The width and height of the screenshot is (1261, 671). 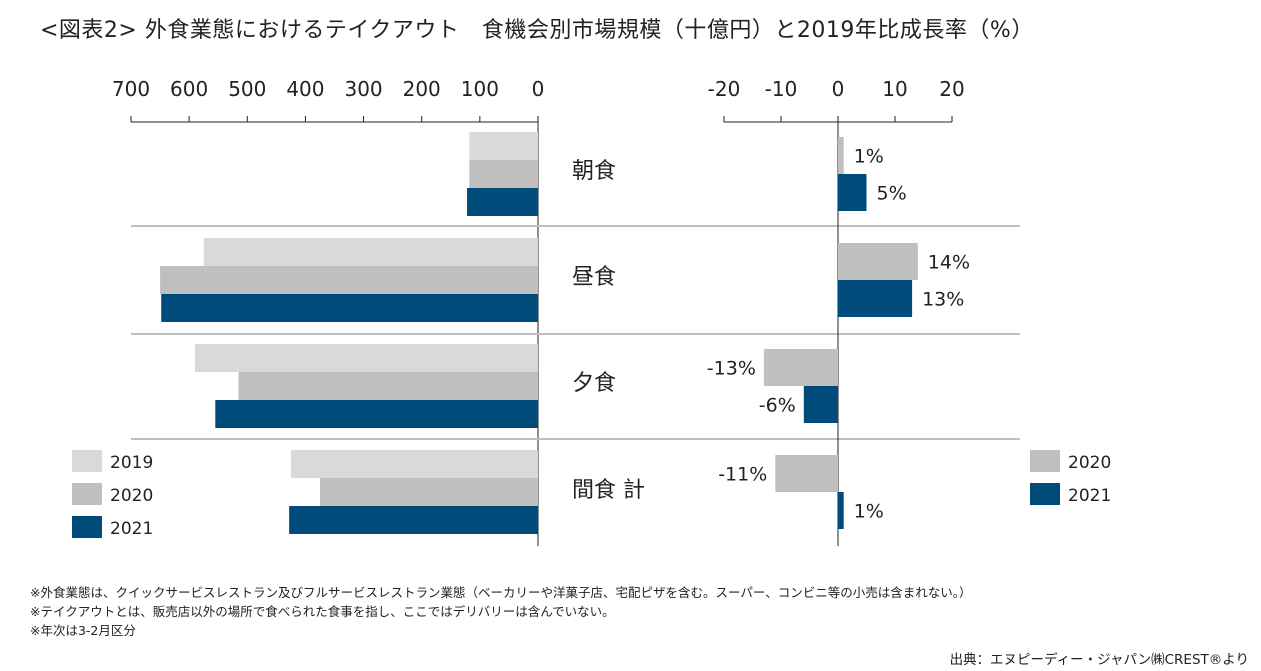 I want to click on left-tick-label: 400, so click(x=305, y=89).